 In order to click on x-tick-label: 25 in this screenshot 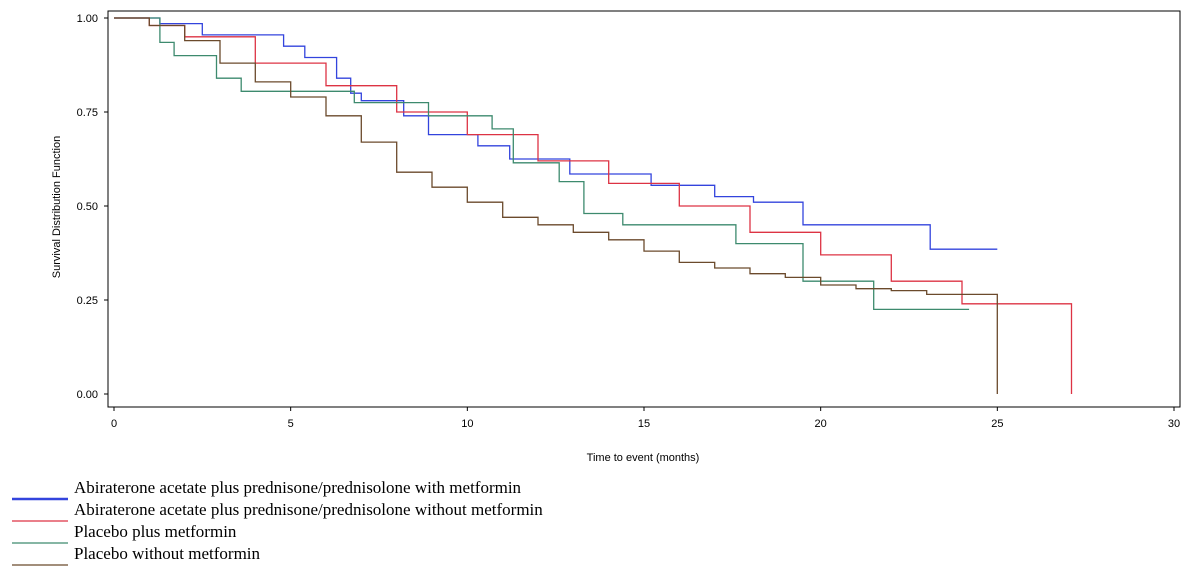, I will do `click(997, 424)`.